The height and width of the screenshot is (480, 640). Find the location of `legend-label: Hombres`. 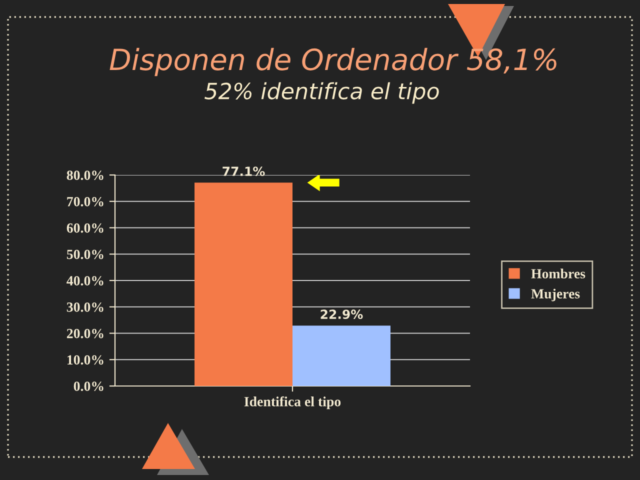

legend-label: Hombres is located at coordinates (558, 273).